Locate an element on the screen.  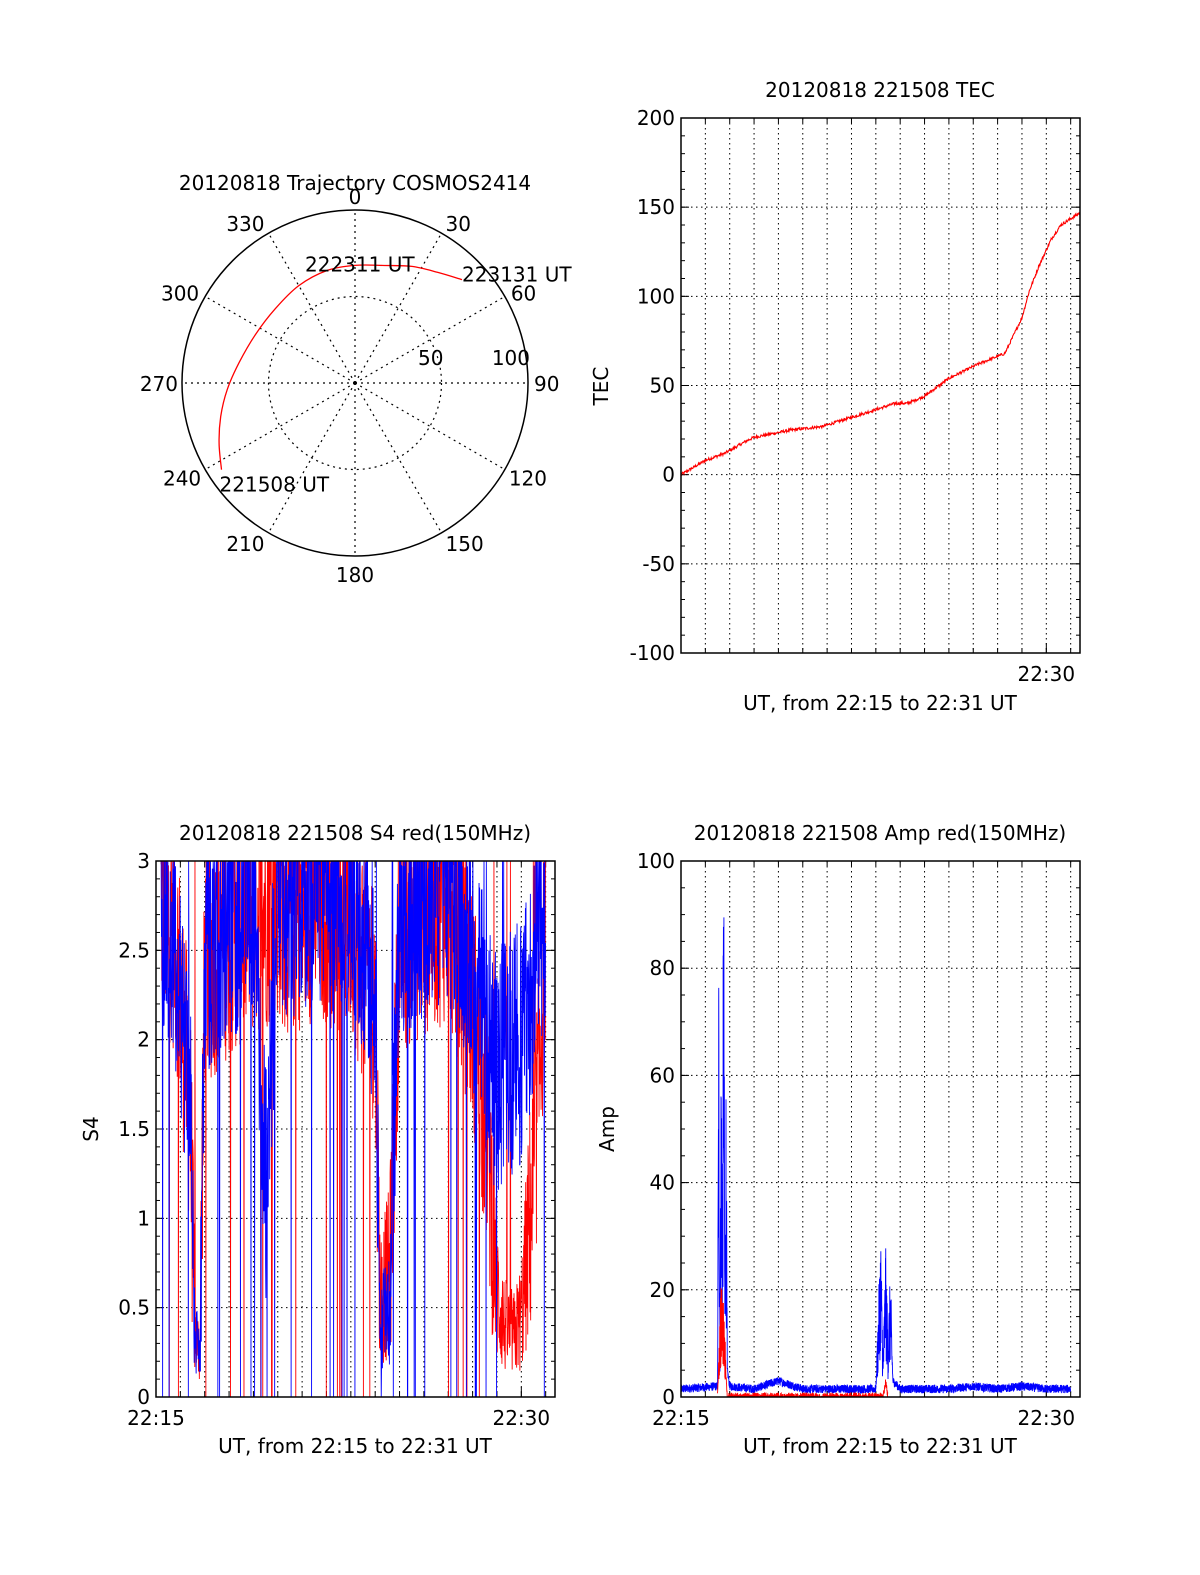
polar-title: 20120818 Trajectory COSMOS2414 is located at coordinates (355, 183).